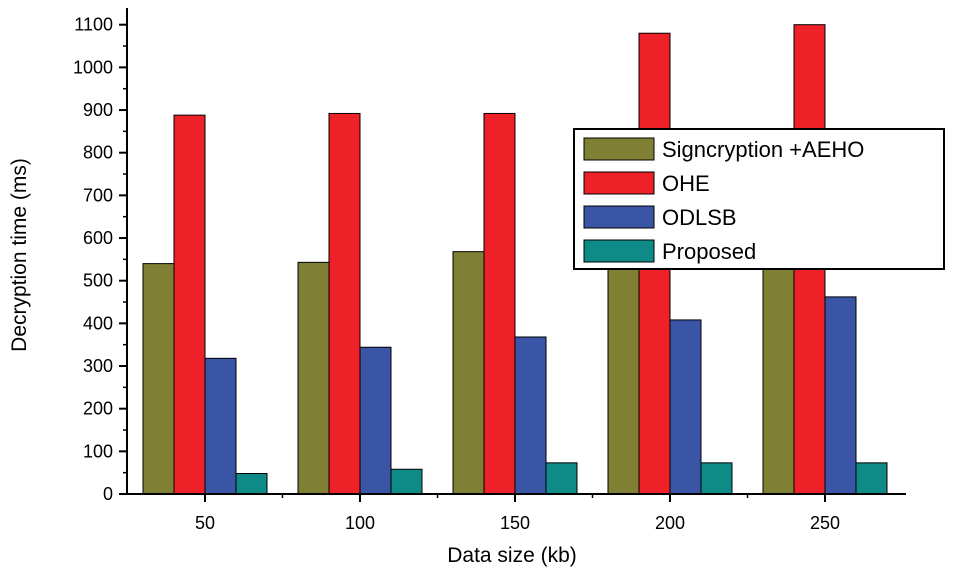  Describe the element at coordinates (619, 217) in the screenshot. I see `legend-swatch-odlsb` at that location.